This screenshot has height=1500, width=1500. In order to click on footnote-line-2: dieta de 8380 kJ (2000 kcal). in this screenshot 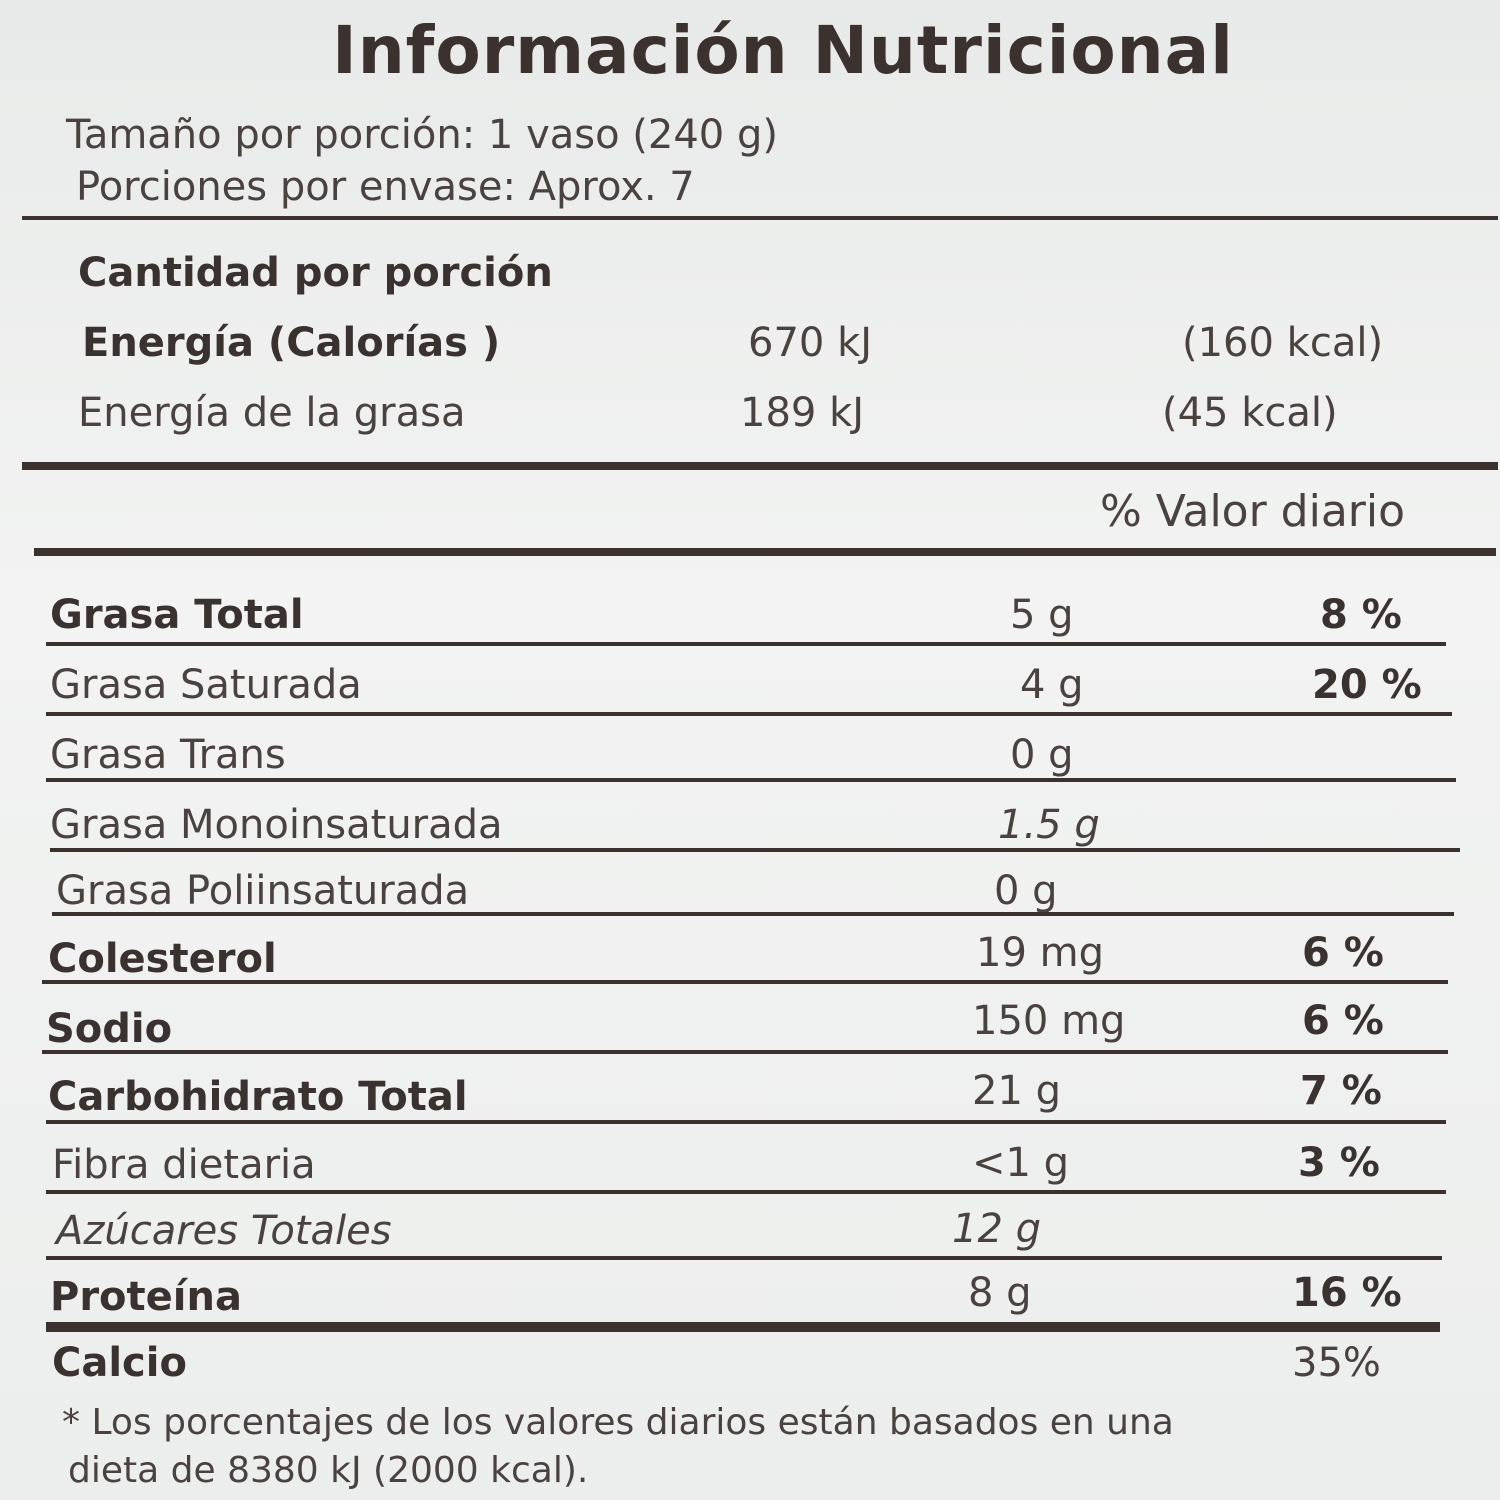, I will do `click(328, 1470)`.